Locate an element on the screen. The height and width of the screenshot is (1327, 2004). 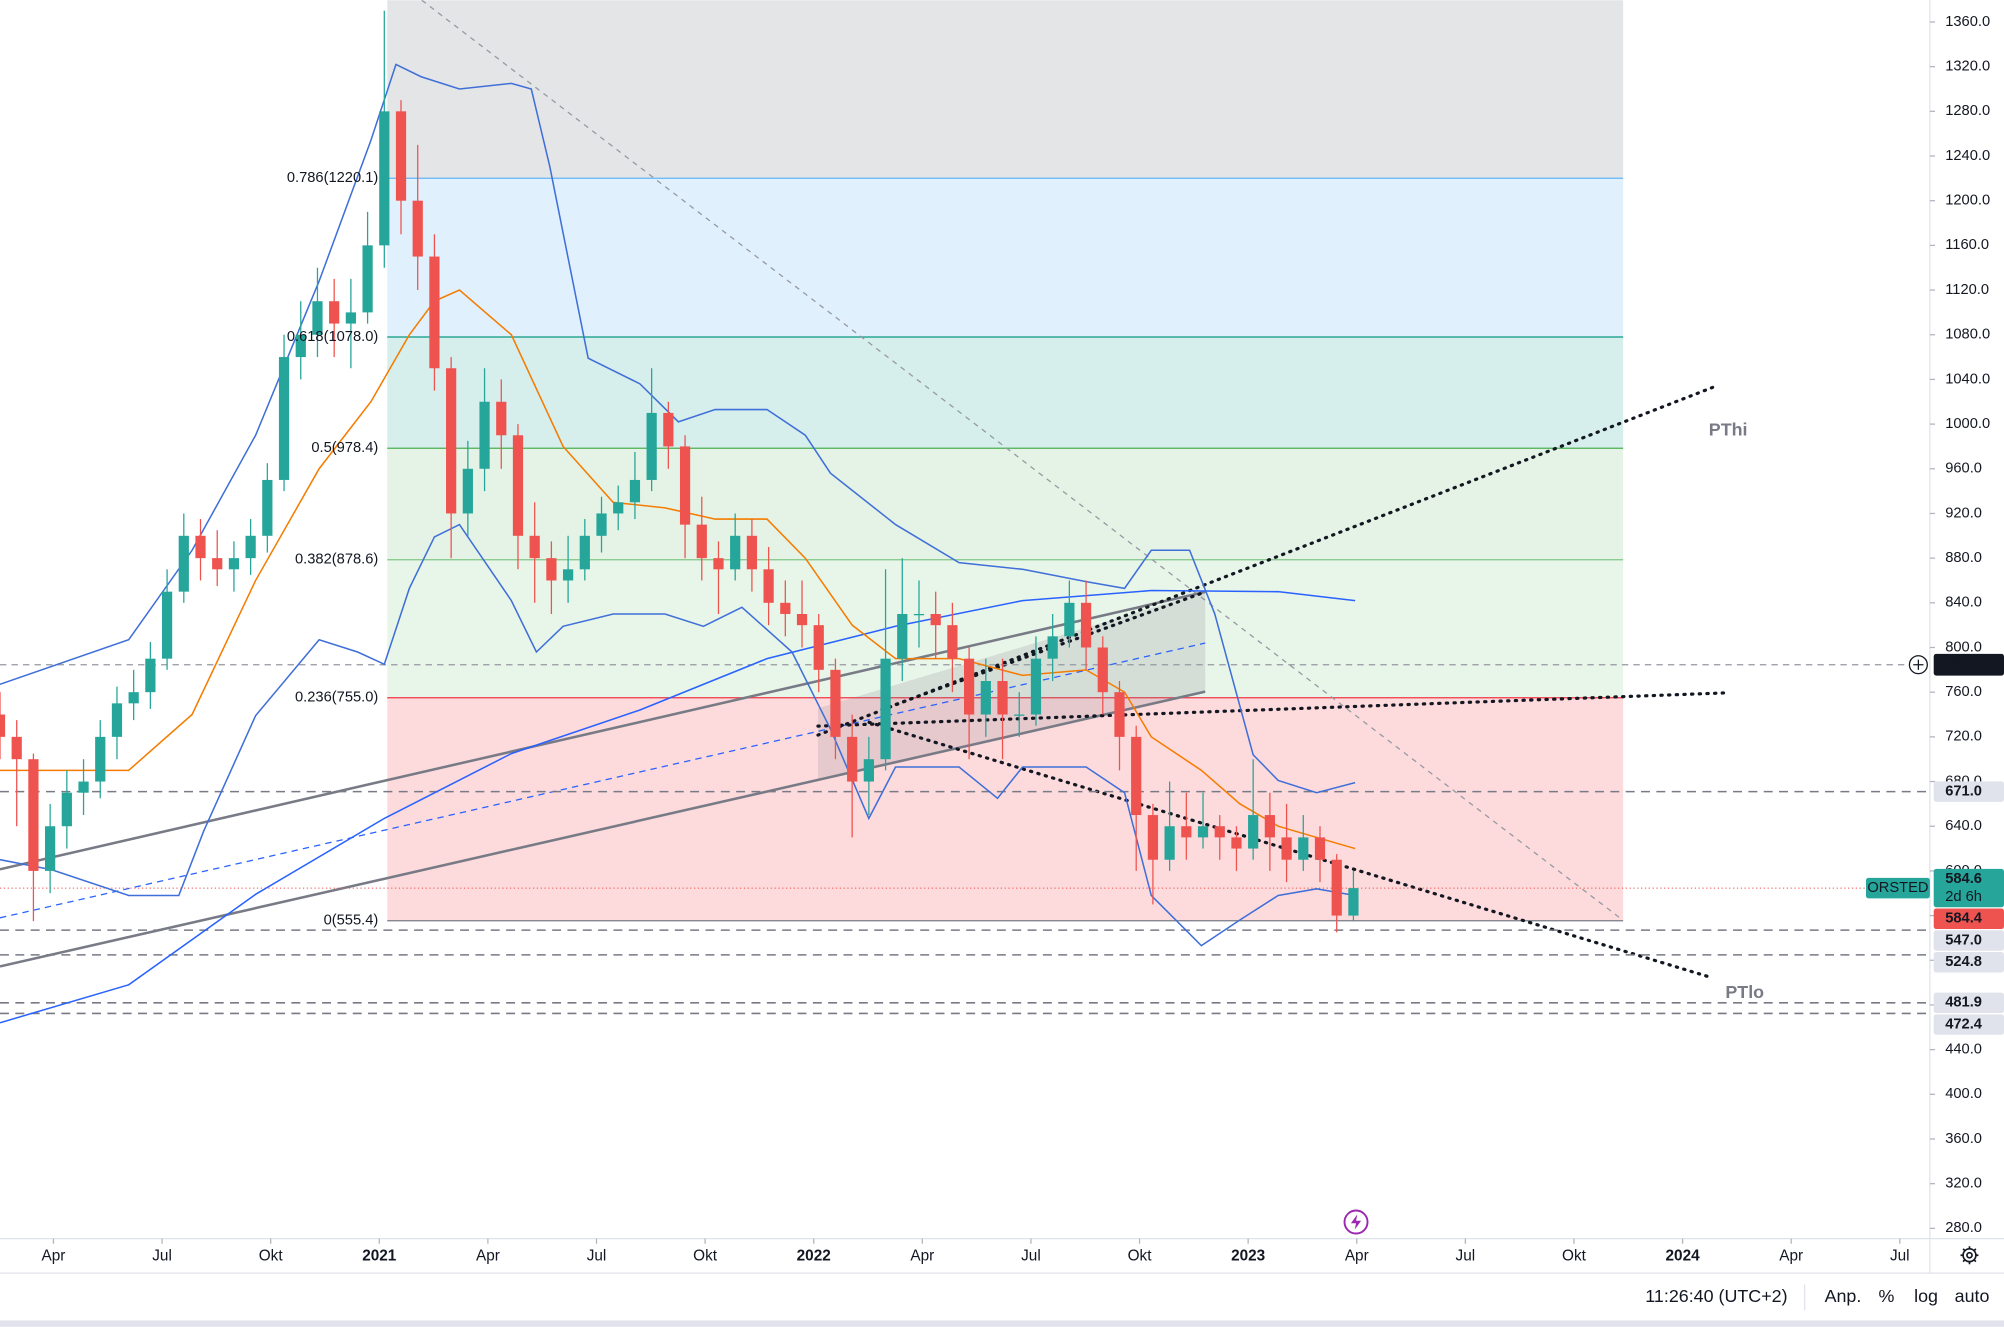
auto-button: auto is located at coordinates (1972, 1296).